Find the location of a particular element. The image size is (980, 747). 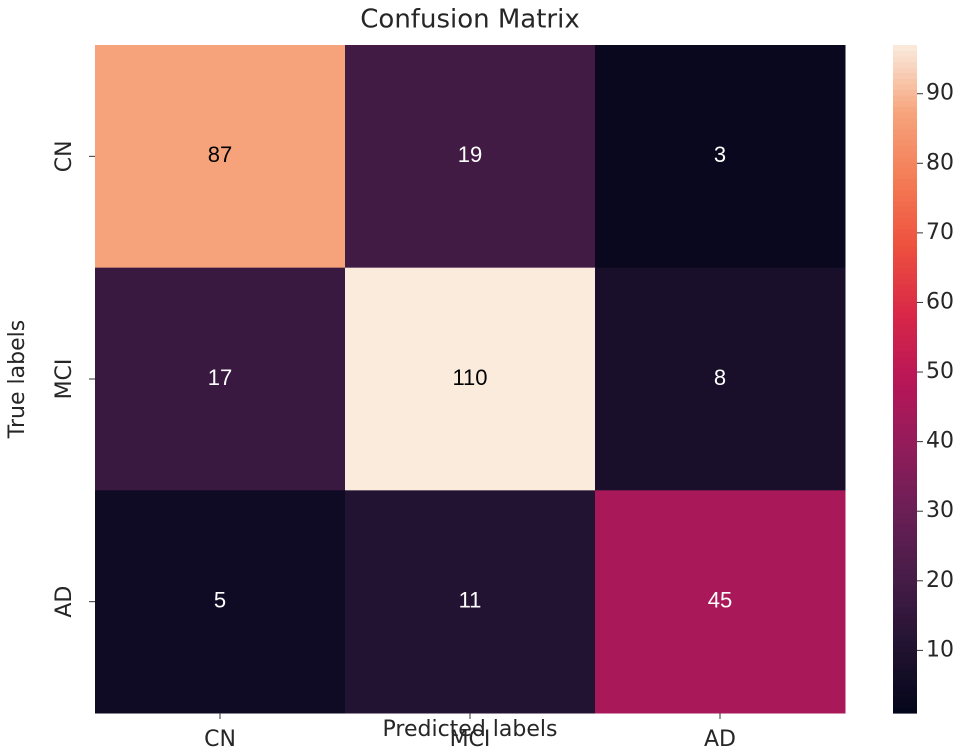

y-tick-label: MCI is located at coordinates (64, 379).